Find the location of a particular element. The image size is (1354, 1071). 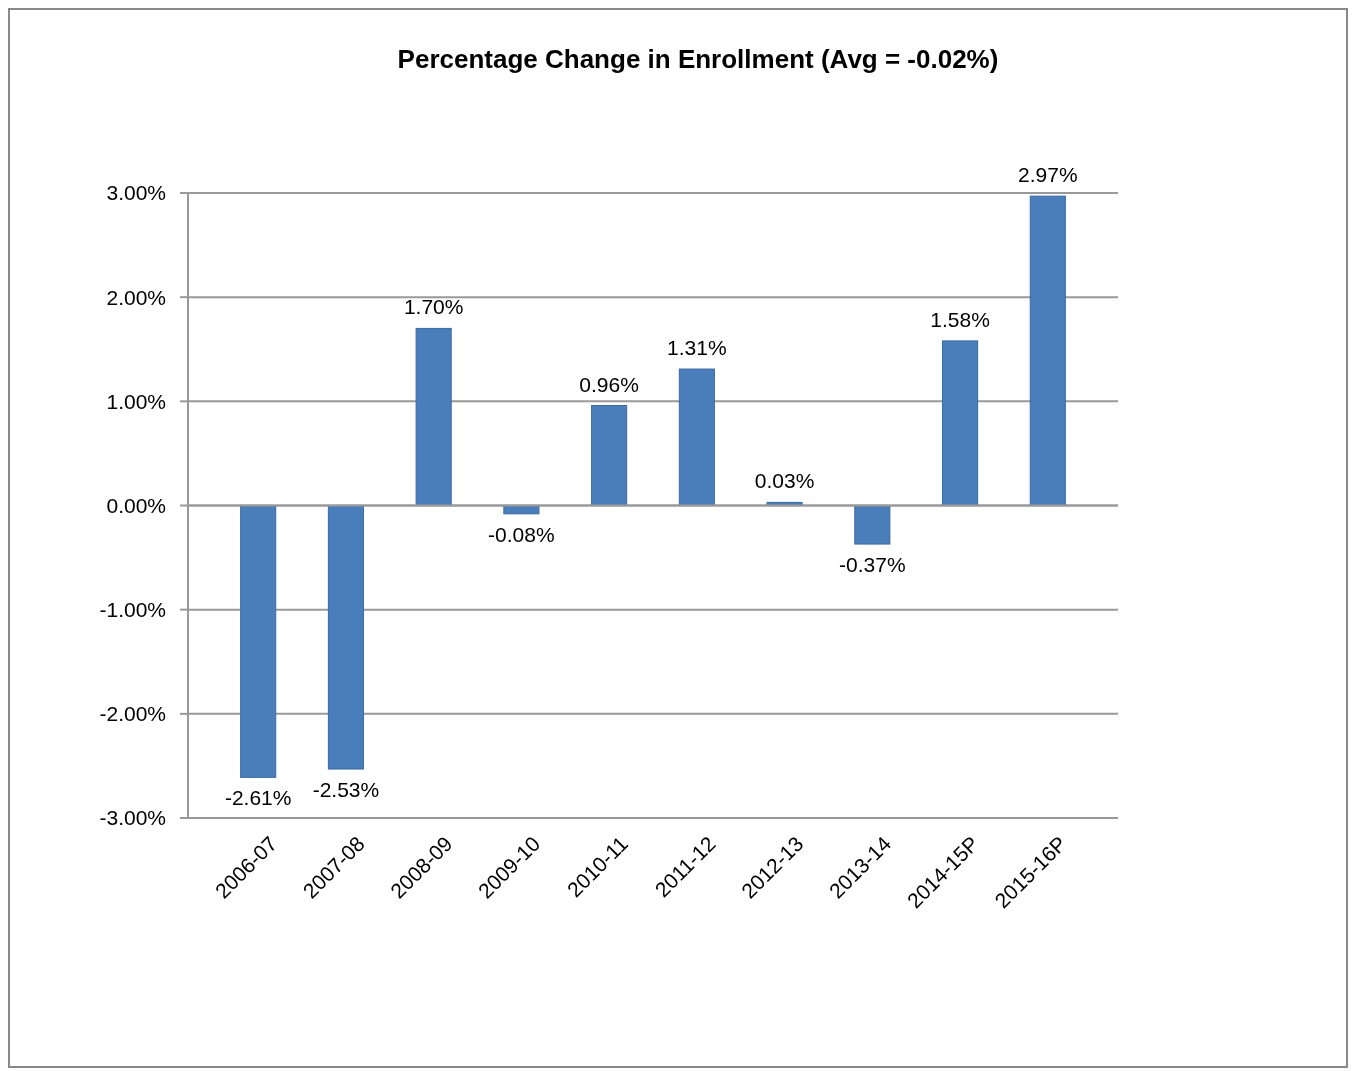

y-tick-label: 0.00% is located at coordinates (136, 505).